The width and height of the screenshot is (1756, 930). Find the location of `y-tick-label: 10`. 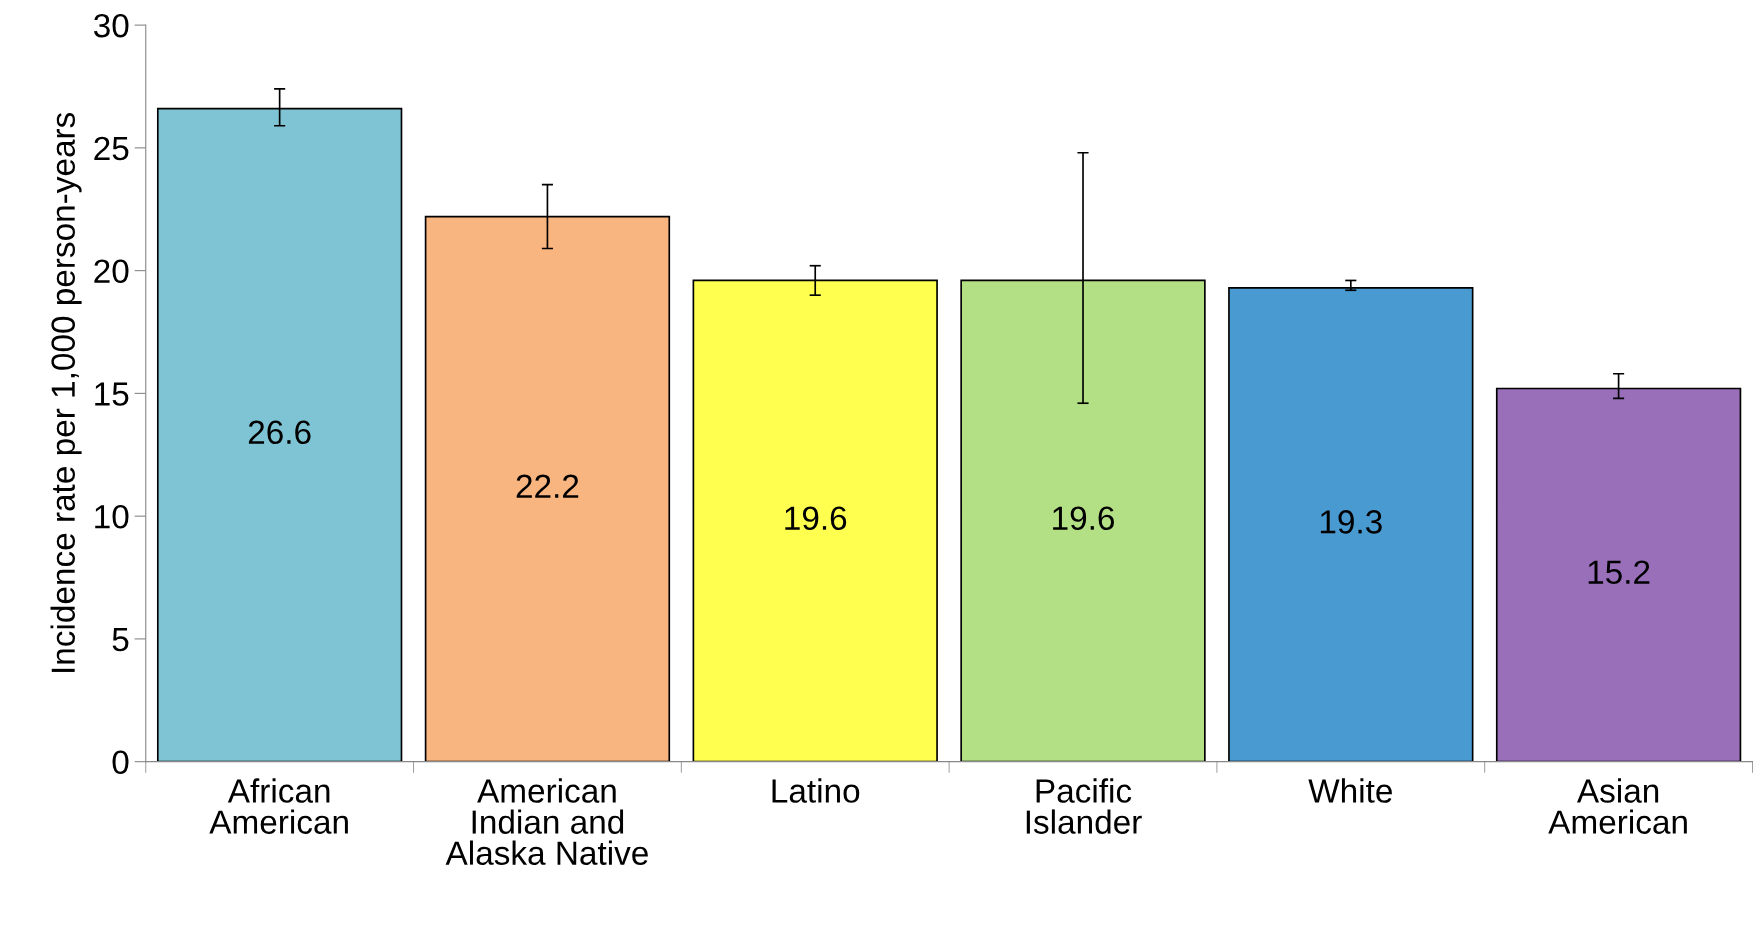

y-tick-label: 10 is located at coordinates (112, 516).